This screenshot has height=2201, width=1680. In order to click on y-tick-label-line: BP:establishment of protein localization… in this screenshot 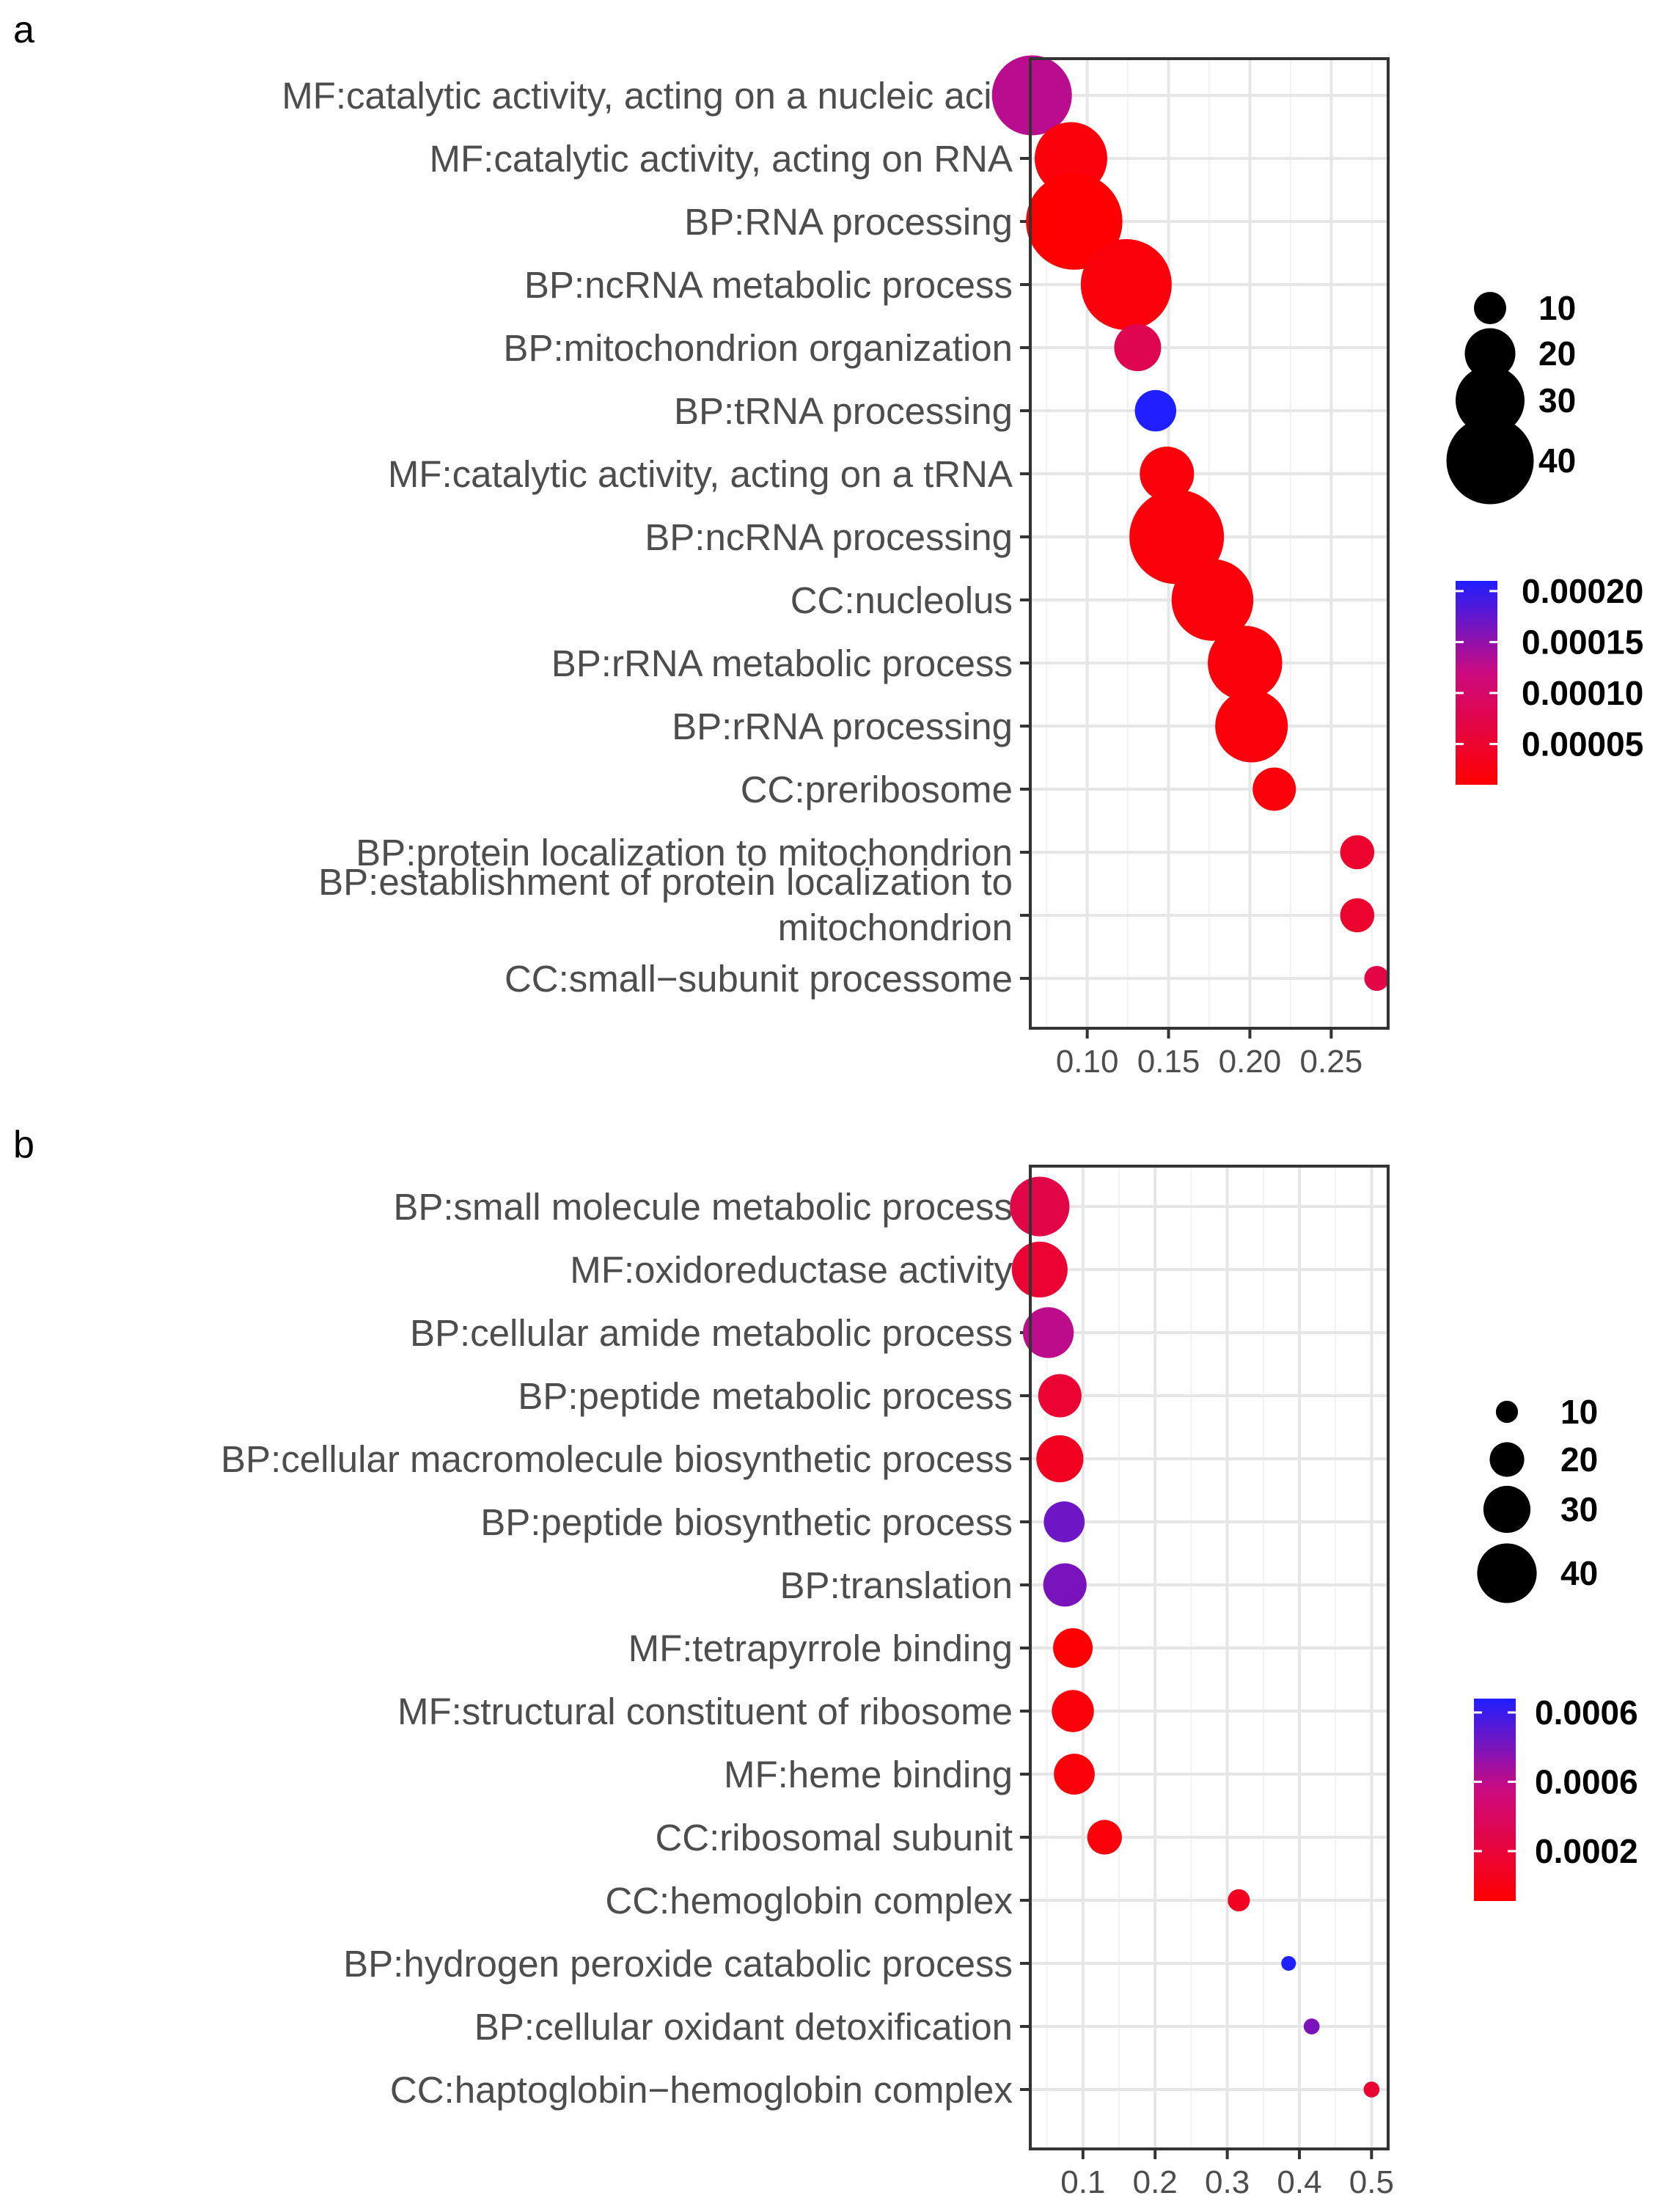, I will do `click(666, 882)`.